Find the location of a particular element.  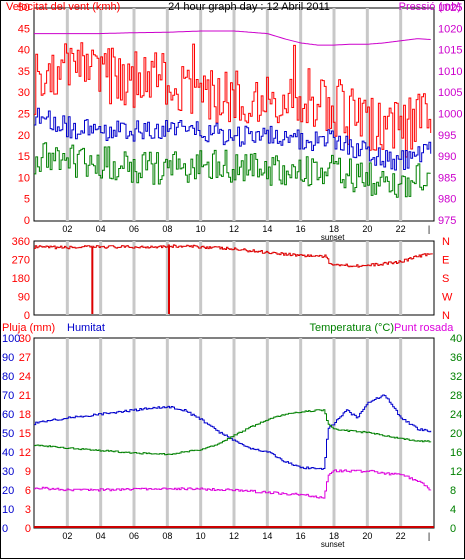

temperature-axis-title: Temperatura (°C) is located at coordinates (352, 328).